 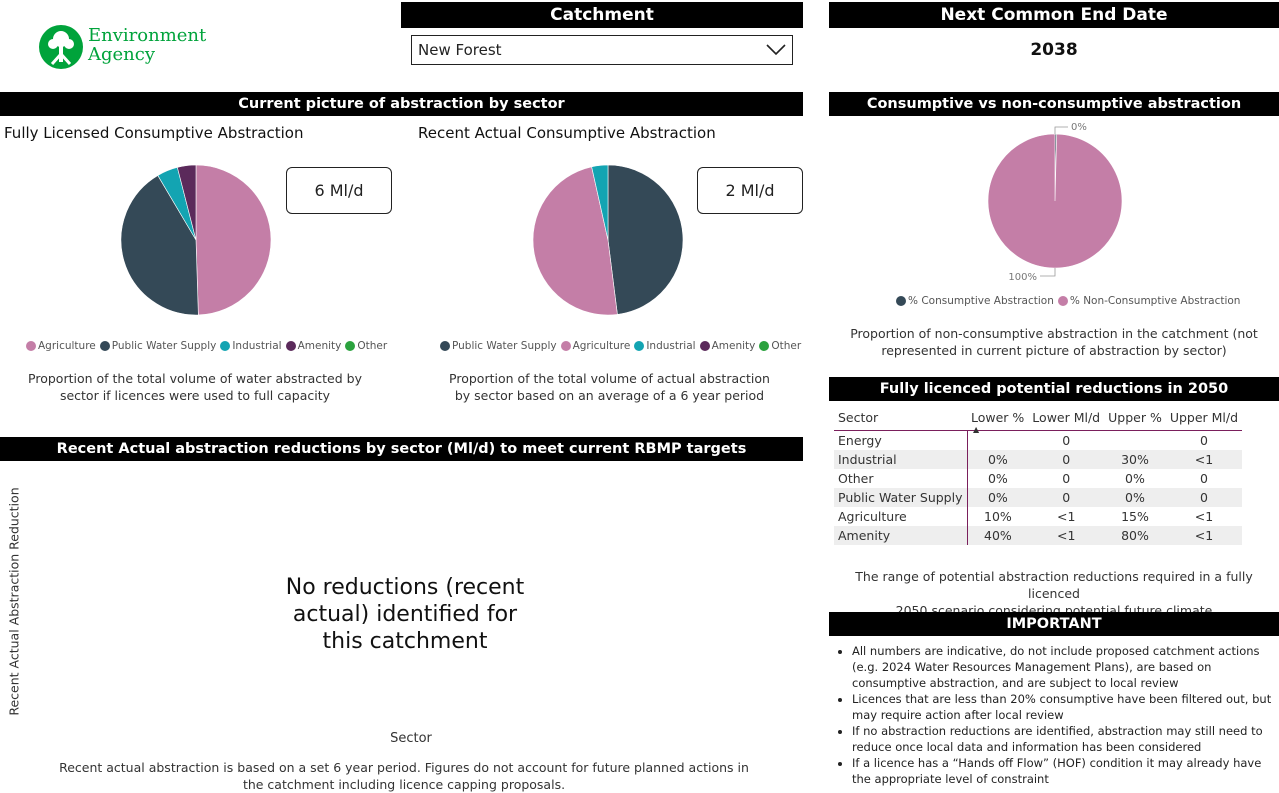 What do you see at coordinates (776, 50) in the screenshot?
I see `chevron-down-icon` at bounding box center [776, 50].